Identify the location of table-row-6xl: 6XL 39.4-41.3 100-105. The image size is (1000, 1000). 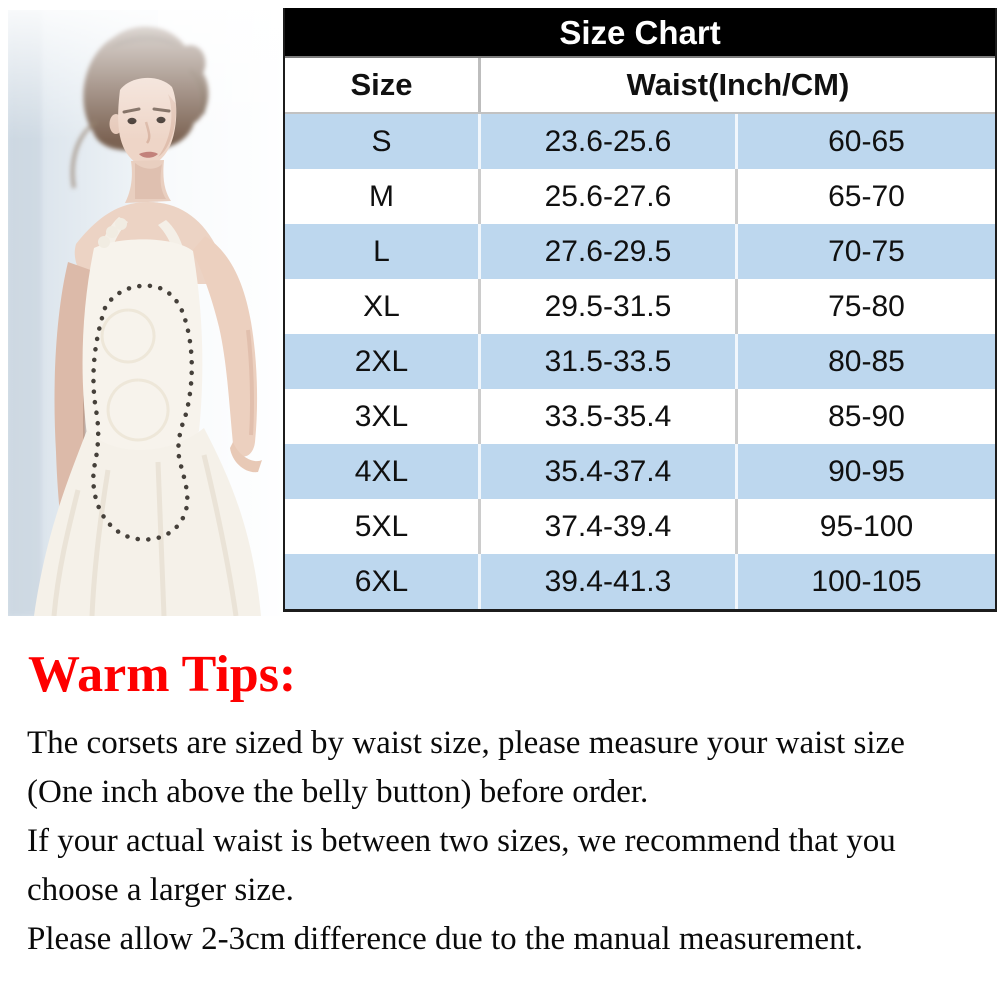
(640, 581).